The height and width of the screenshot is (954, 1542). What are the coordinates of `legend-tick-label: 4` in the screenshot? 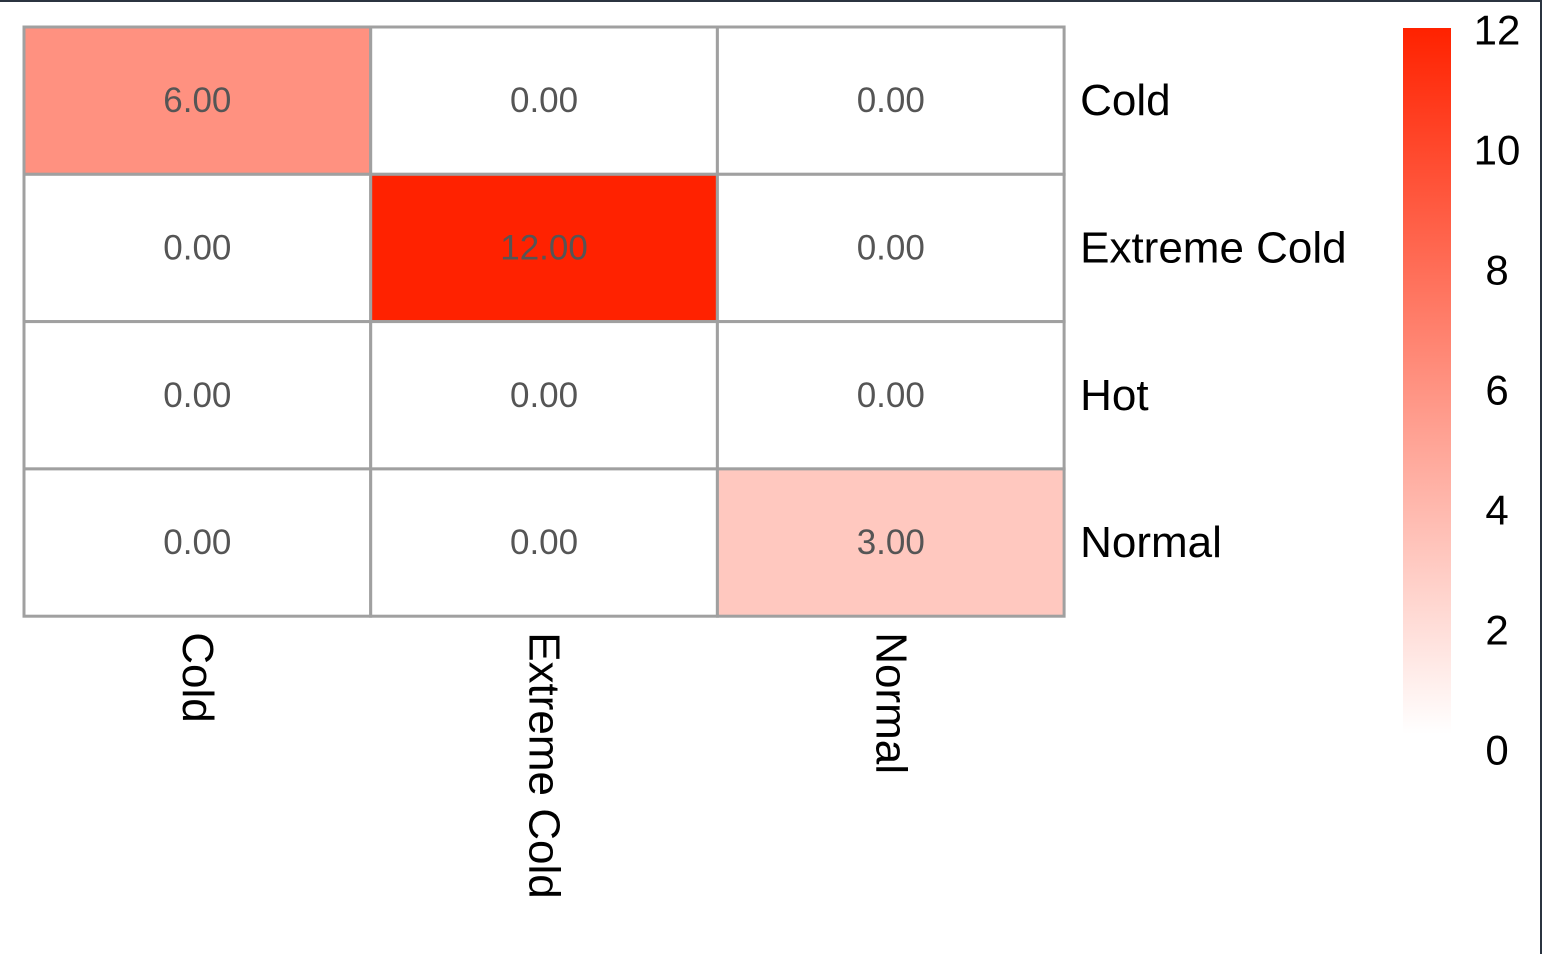 It's located at (1496, 510).